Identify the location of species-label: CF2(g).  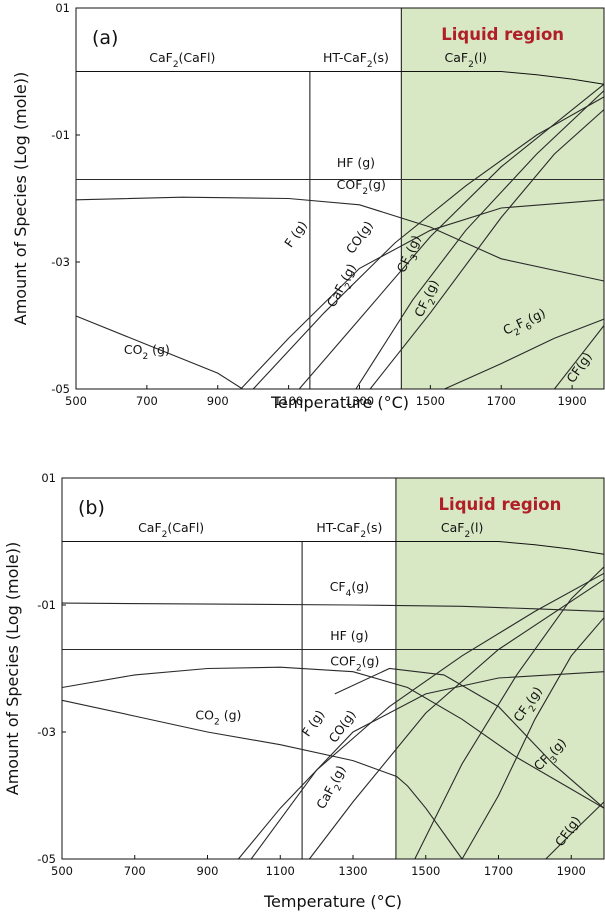
(428, 299).